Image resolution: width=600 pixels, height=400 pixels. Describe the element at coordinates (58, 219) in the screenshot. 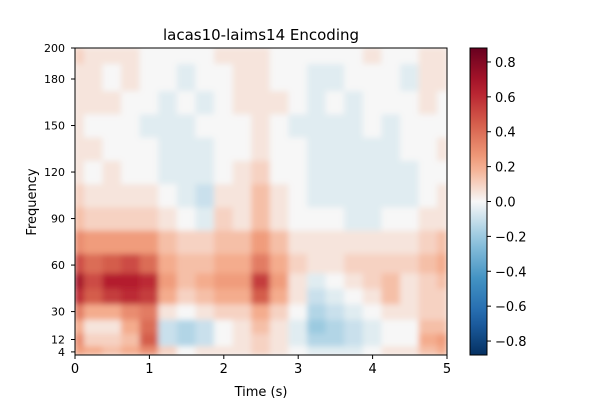

I see `y-tick-label: 90` at that location.